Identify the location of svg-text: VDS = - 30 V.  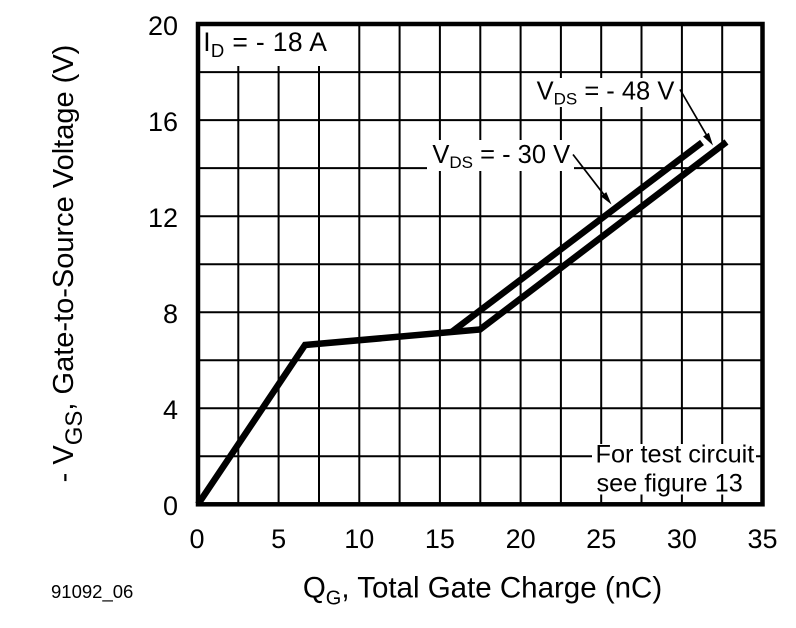
(501, 156).